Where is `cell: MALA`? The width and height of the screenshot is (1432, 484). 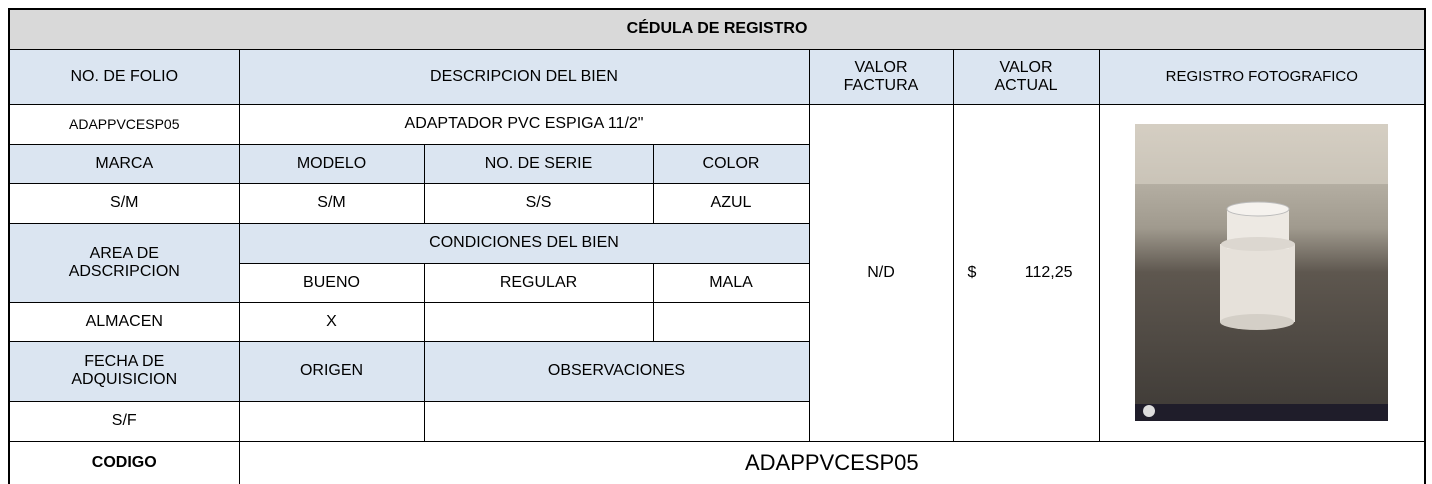
cell: MALA is located at coordinates (731, 282).